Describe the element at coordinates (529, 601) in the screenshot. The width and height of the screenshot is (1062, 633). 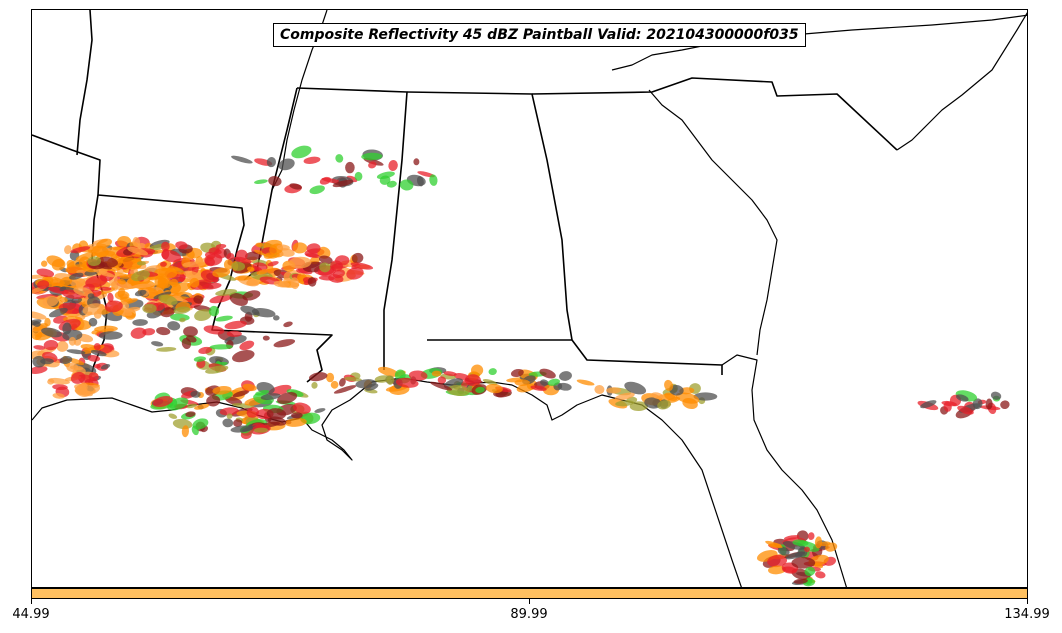
I see `colorbar-tick-mid` at that location.